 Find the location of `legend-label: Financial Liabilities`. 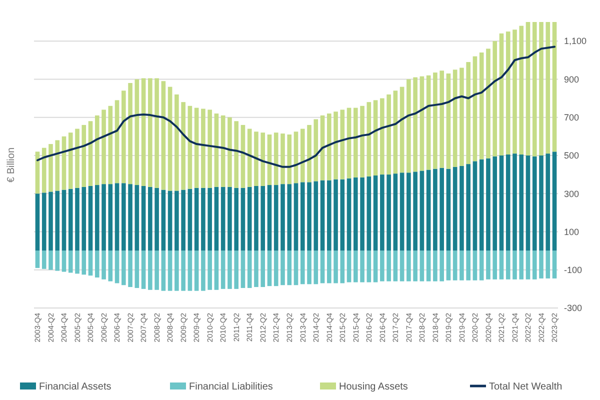

legend-label: Financial Liabilities is located at coordinates (231, 387).